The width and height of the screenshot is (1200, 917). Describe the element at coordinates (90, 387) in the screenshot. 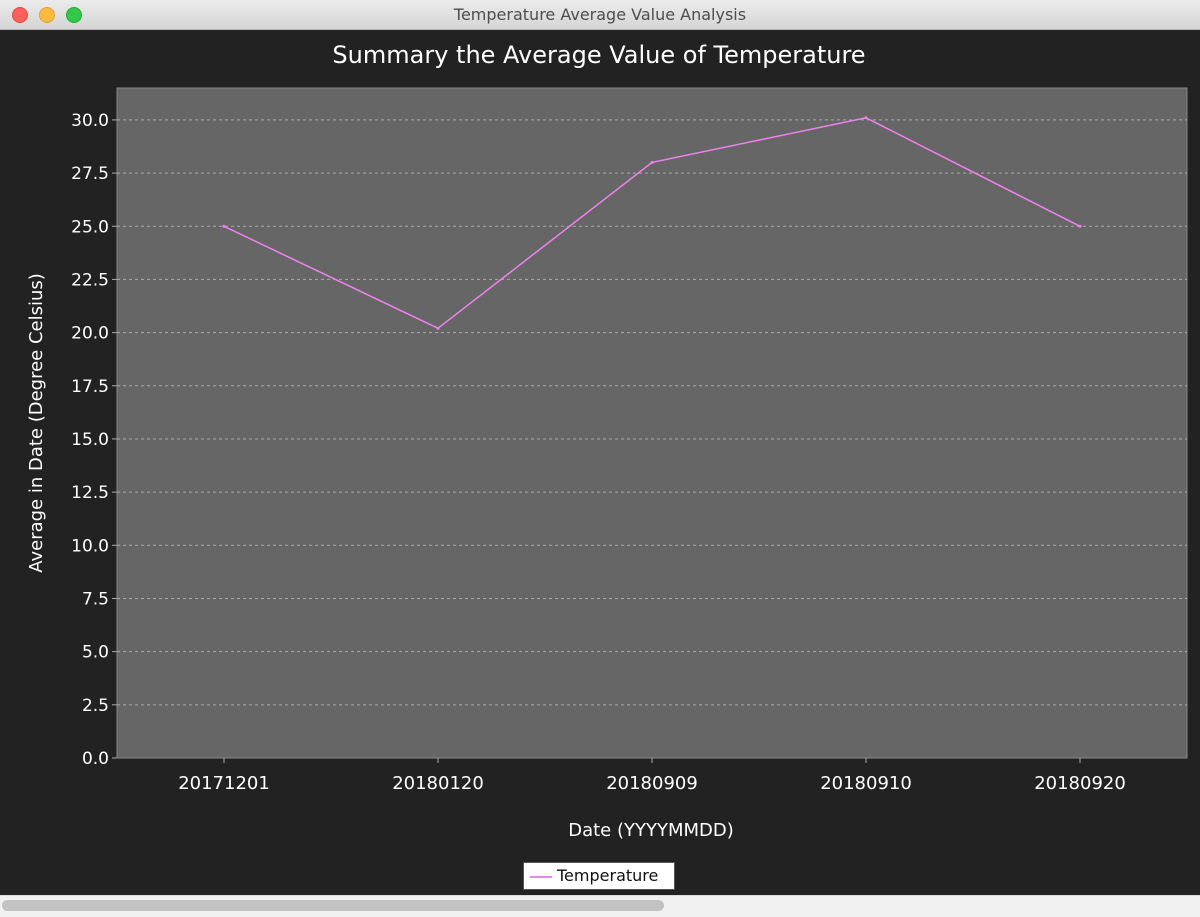

I see `y-tick-label: 17.5` at that location.